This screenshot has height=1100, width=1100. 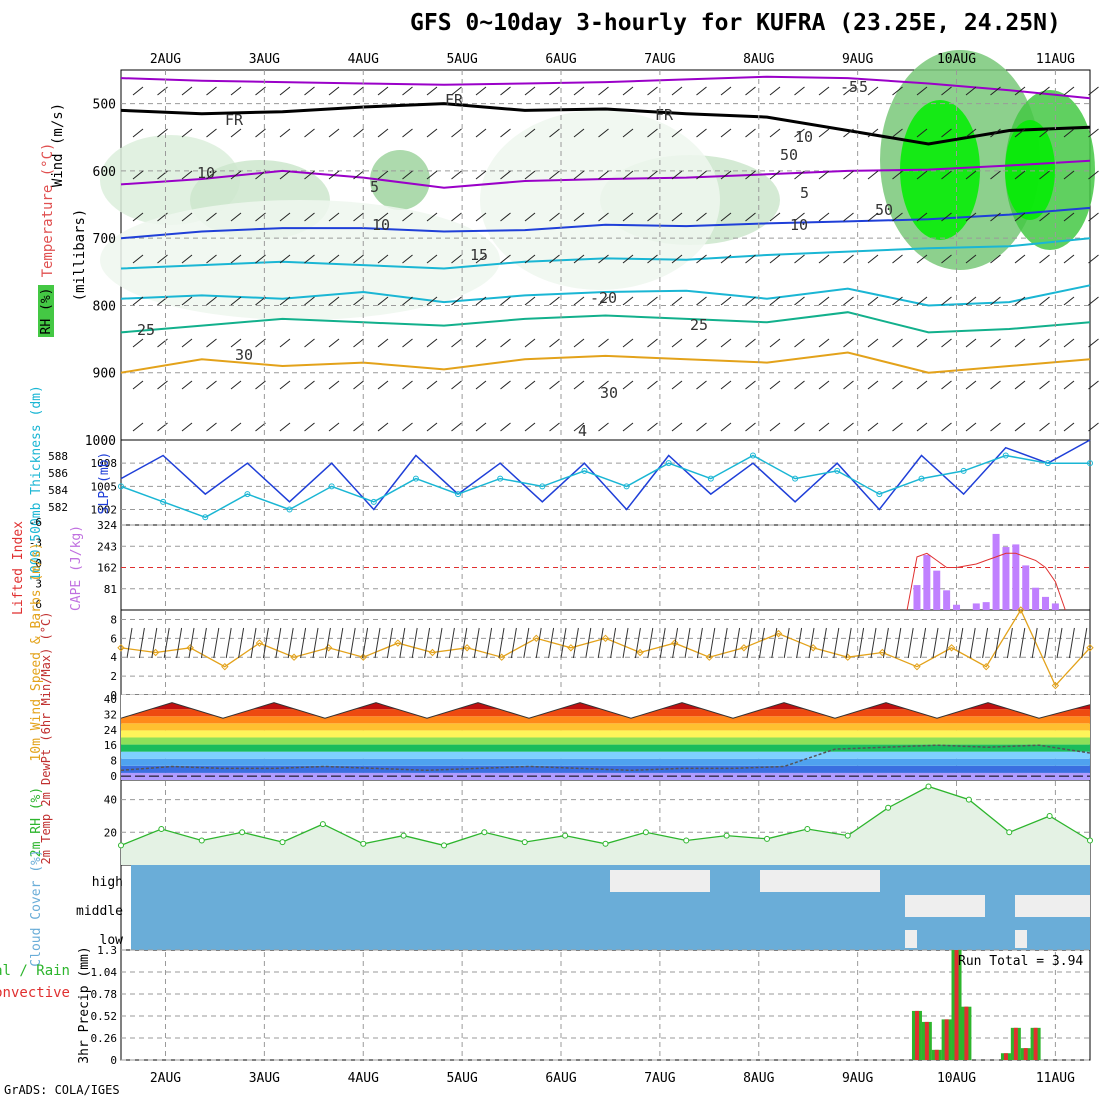 What do you see at coordinates (605, 710) in the screenshot?
I see `temp-line` at bounding box center [605, 710].